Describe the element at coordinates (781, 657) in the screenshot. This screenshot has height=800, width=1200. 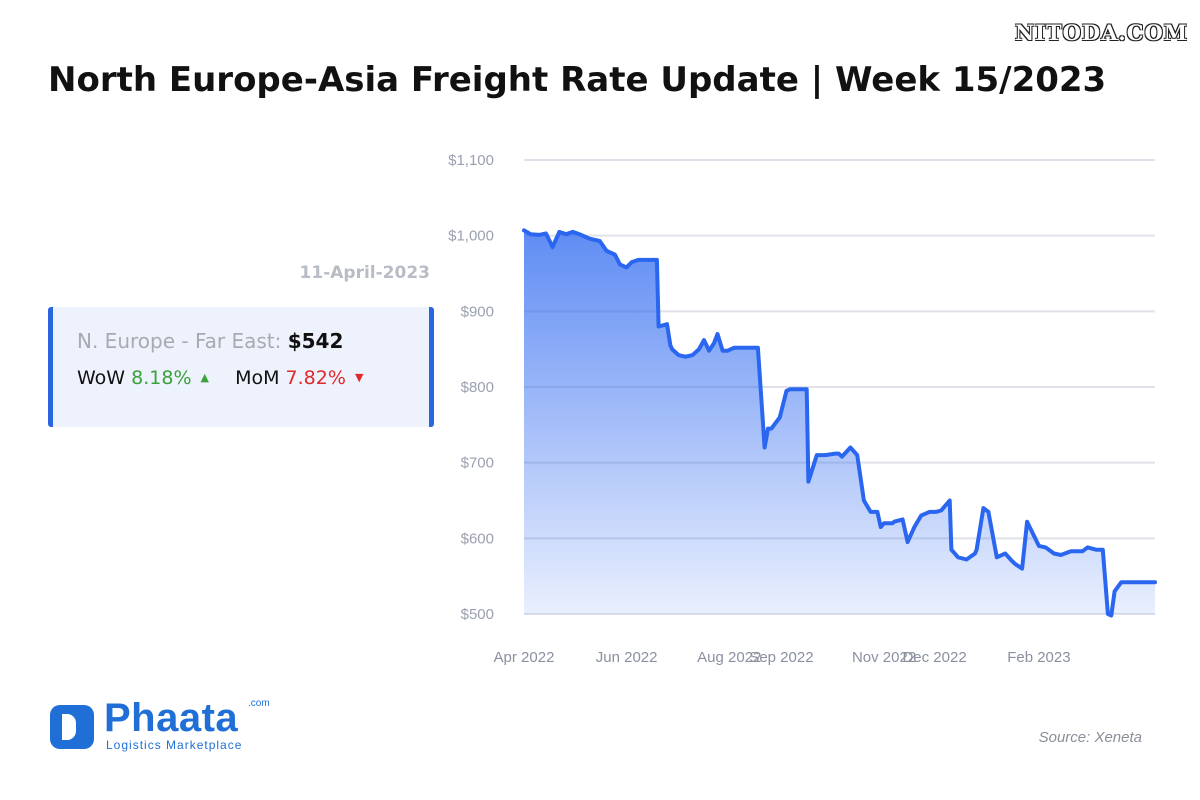
I see `x-tick-label: Sep 2022` at that location.